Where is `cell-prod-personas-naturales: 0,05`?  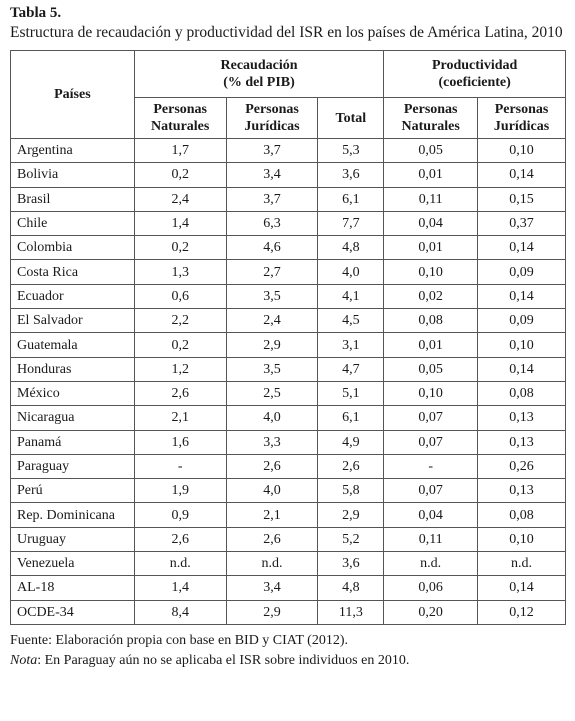 cell-prod-personas-naturales: 0,05 is located at coordinates (431, 150).